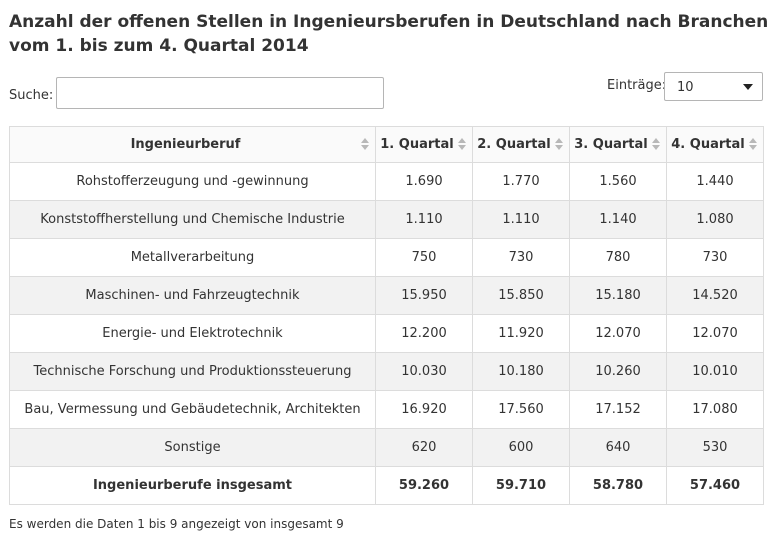  Describe the element at coordinates (715, 447) in the screenshot. I see `table-cell: 530` at that location.